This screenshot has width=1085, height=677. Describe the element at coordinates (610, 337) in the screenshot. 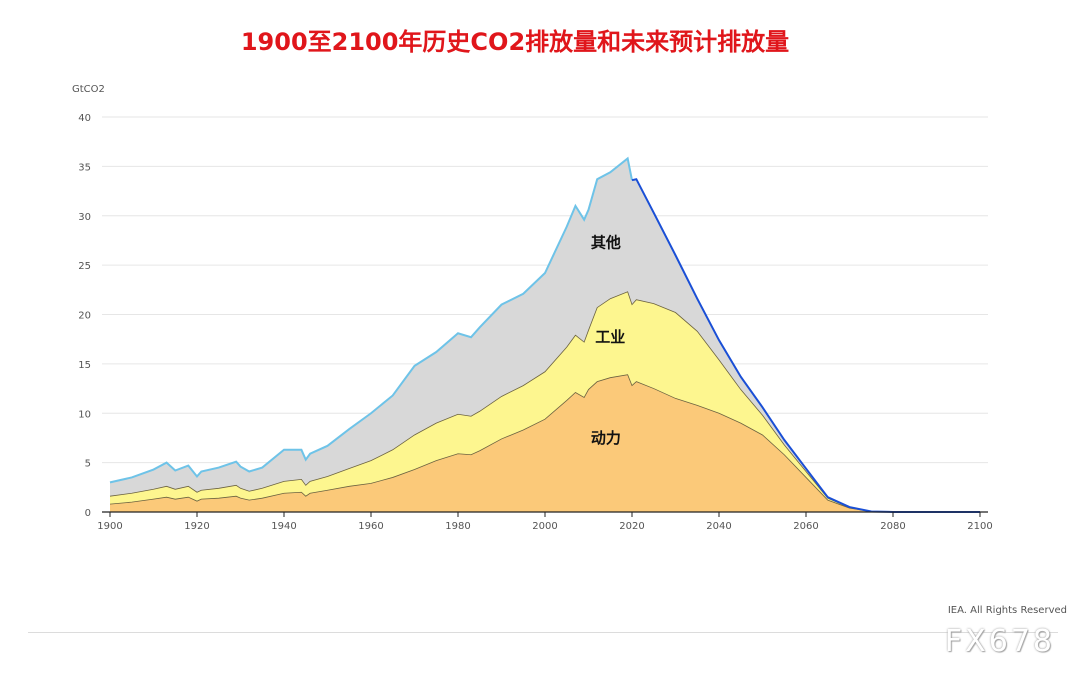

I see `series-label-1: 工业` at that location.